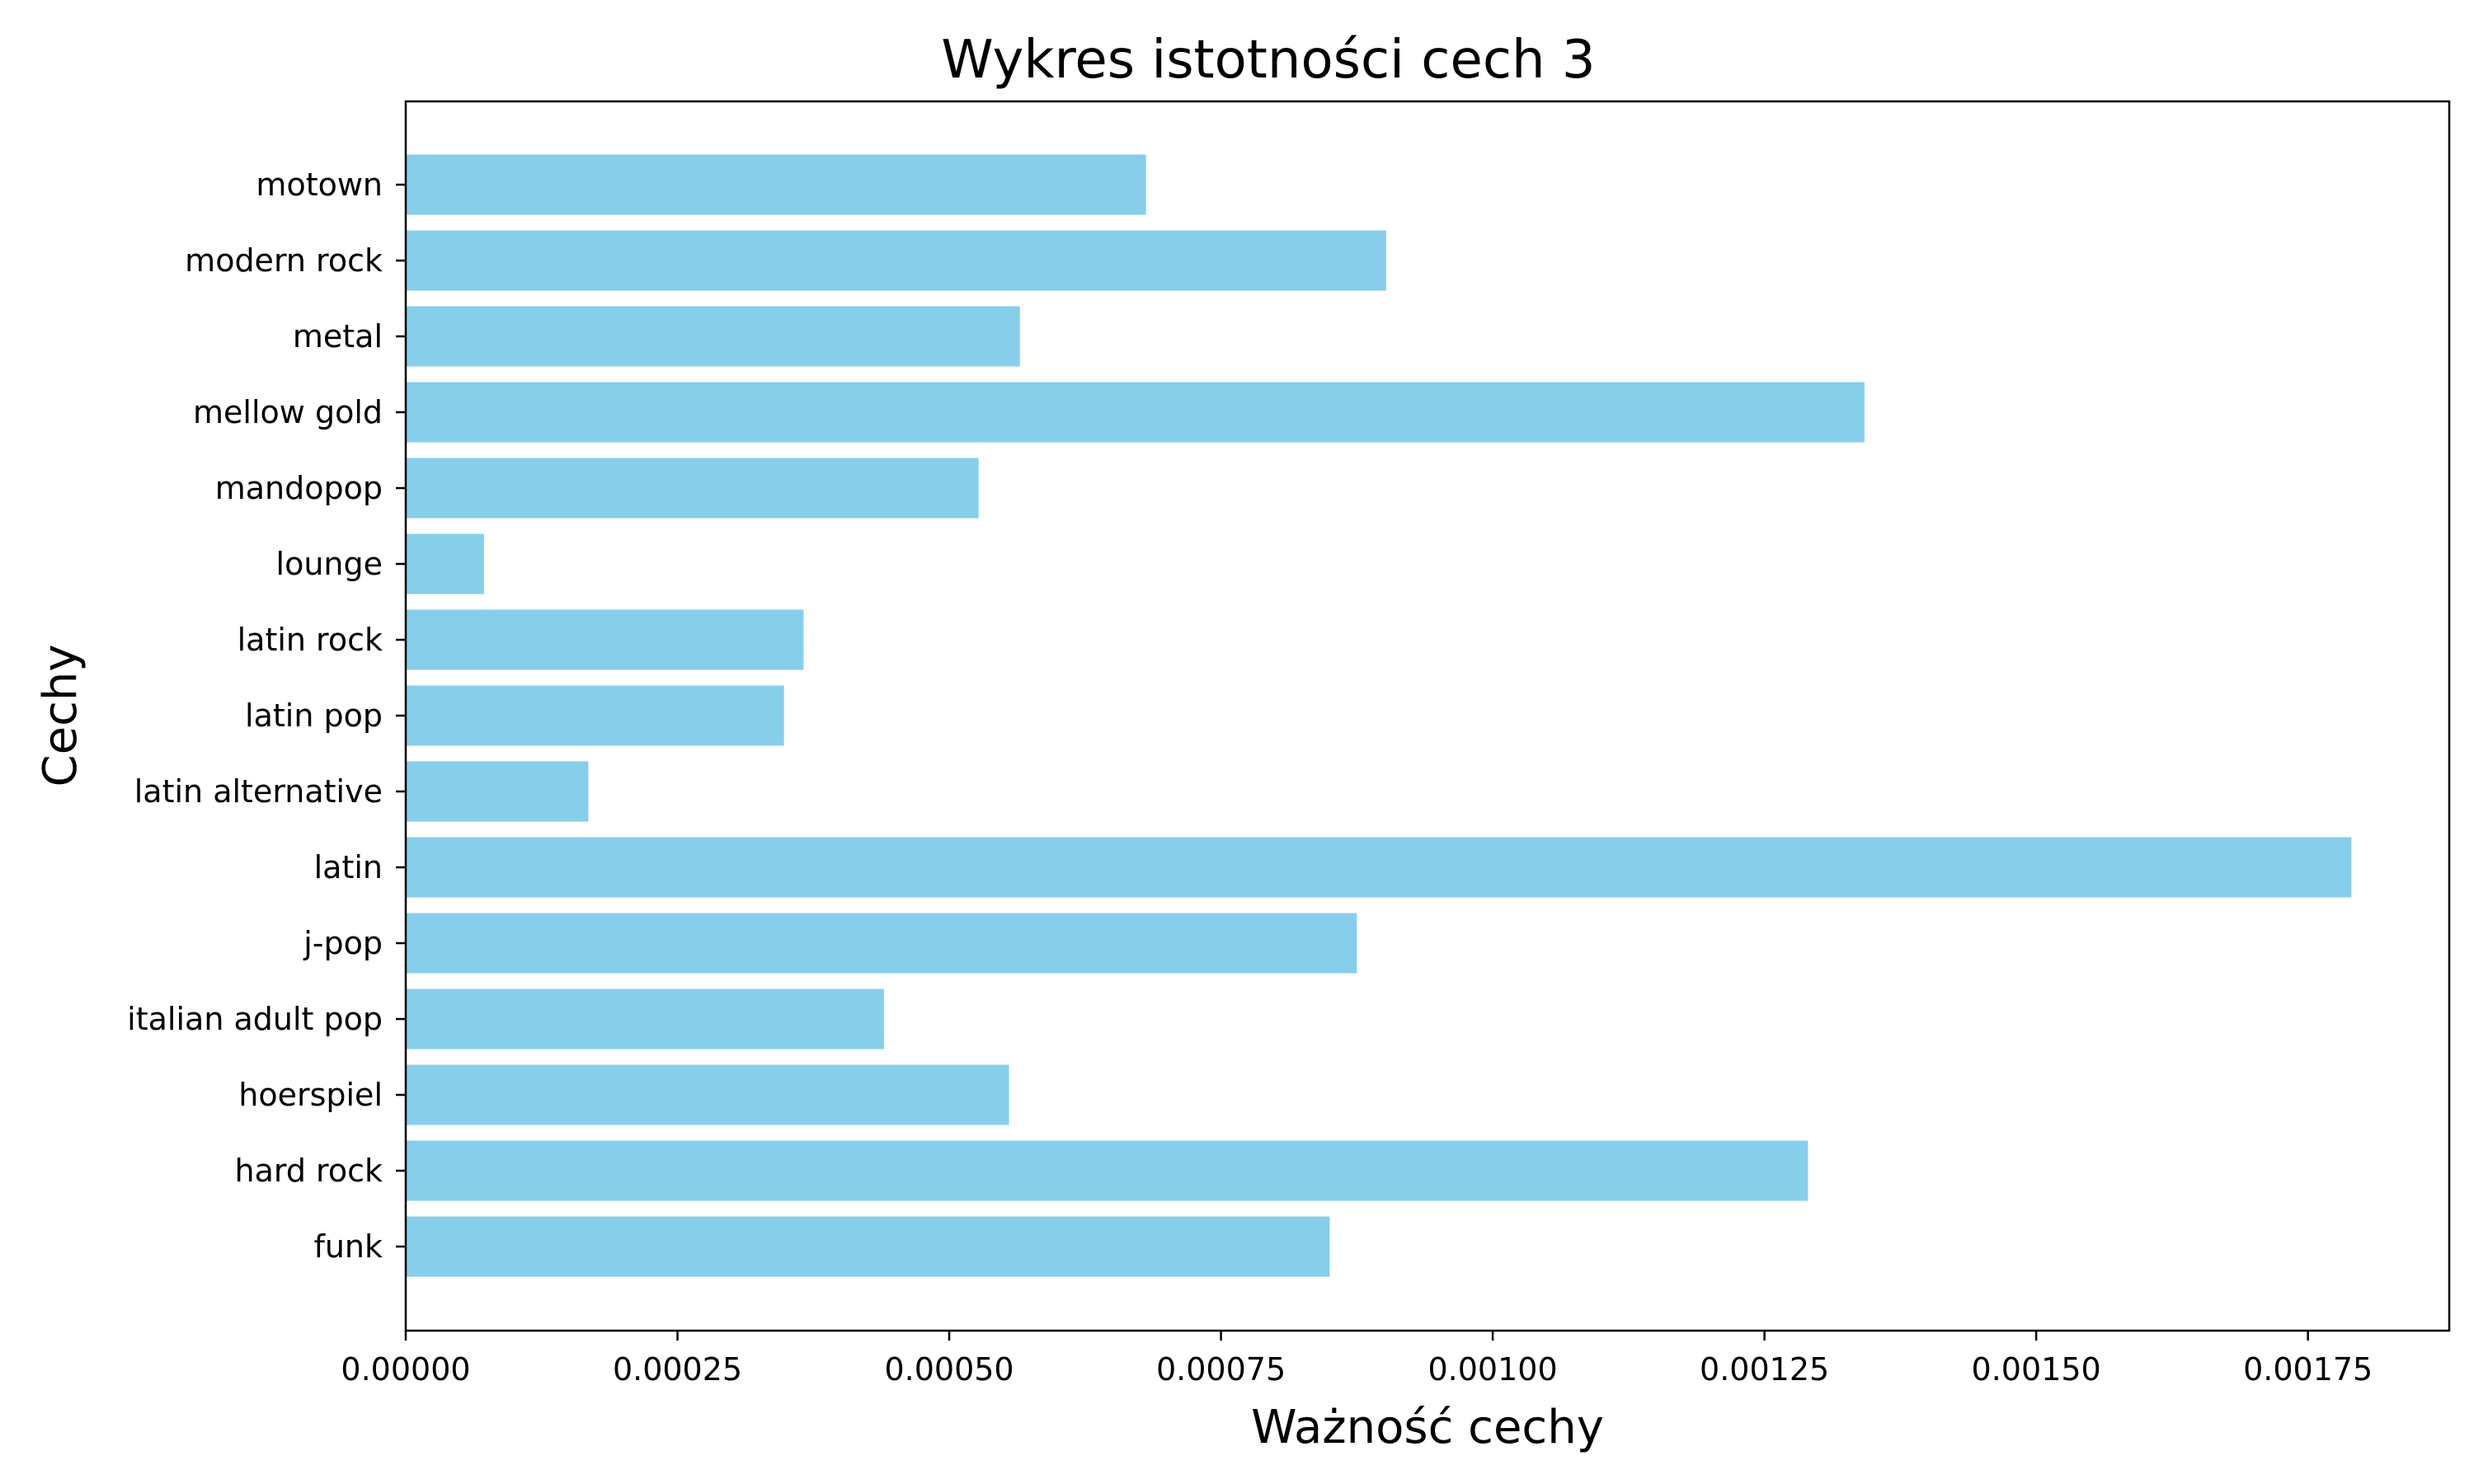  What do you see at coordinates (309, 1171) in the screenshot?
I see `y-tick-label-hard-rock: hard rock` at bounding box center [309, 1171].